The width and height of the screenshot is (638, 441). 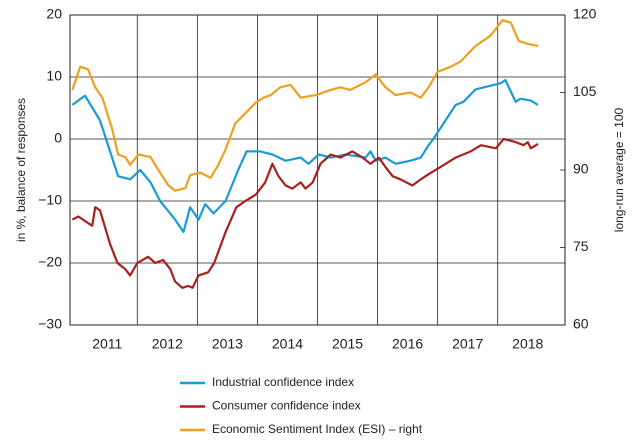 I want to click on legend-label: Economic Sentiment Index (ESI) – right, so click(x=317, y=429).